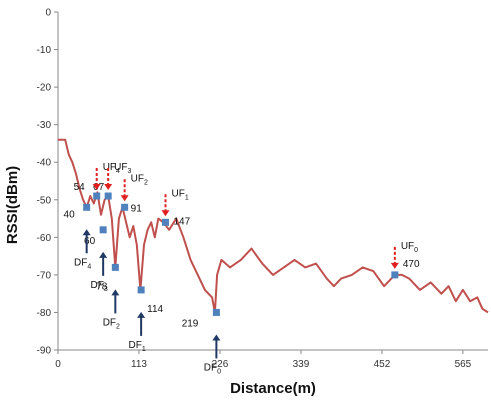 The image size is (491, 400). I want to click on x-tick-labels: 0 113 226 339 452 565, so click(263, 360).